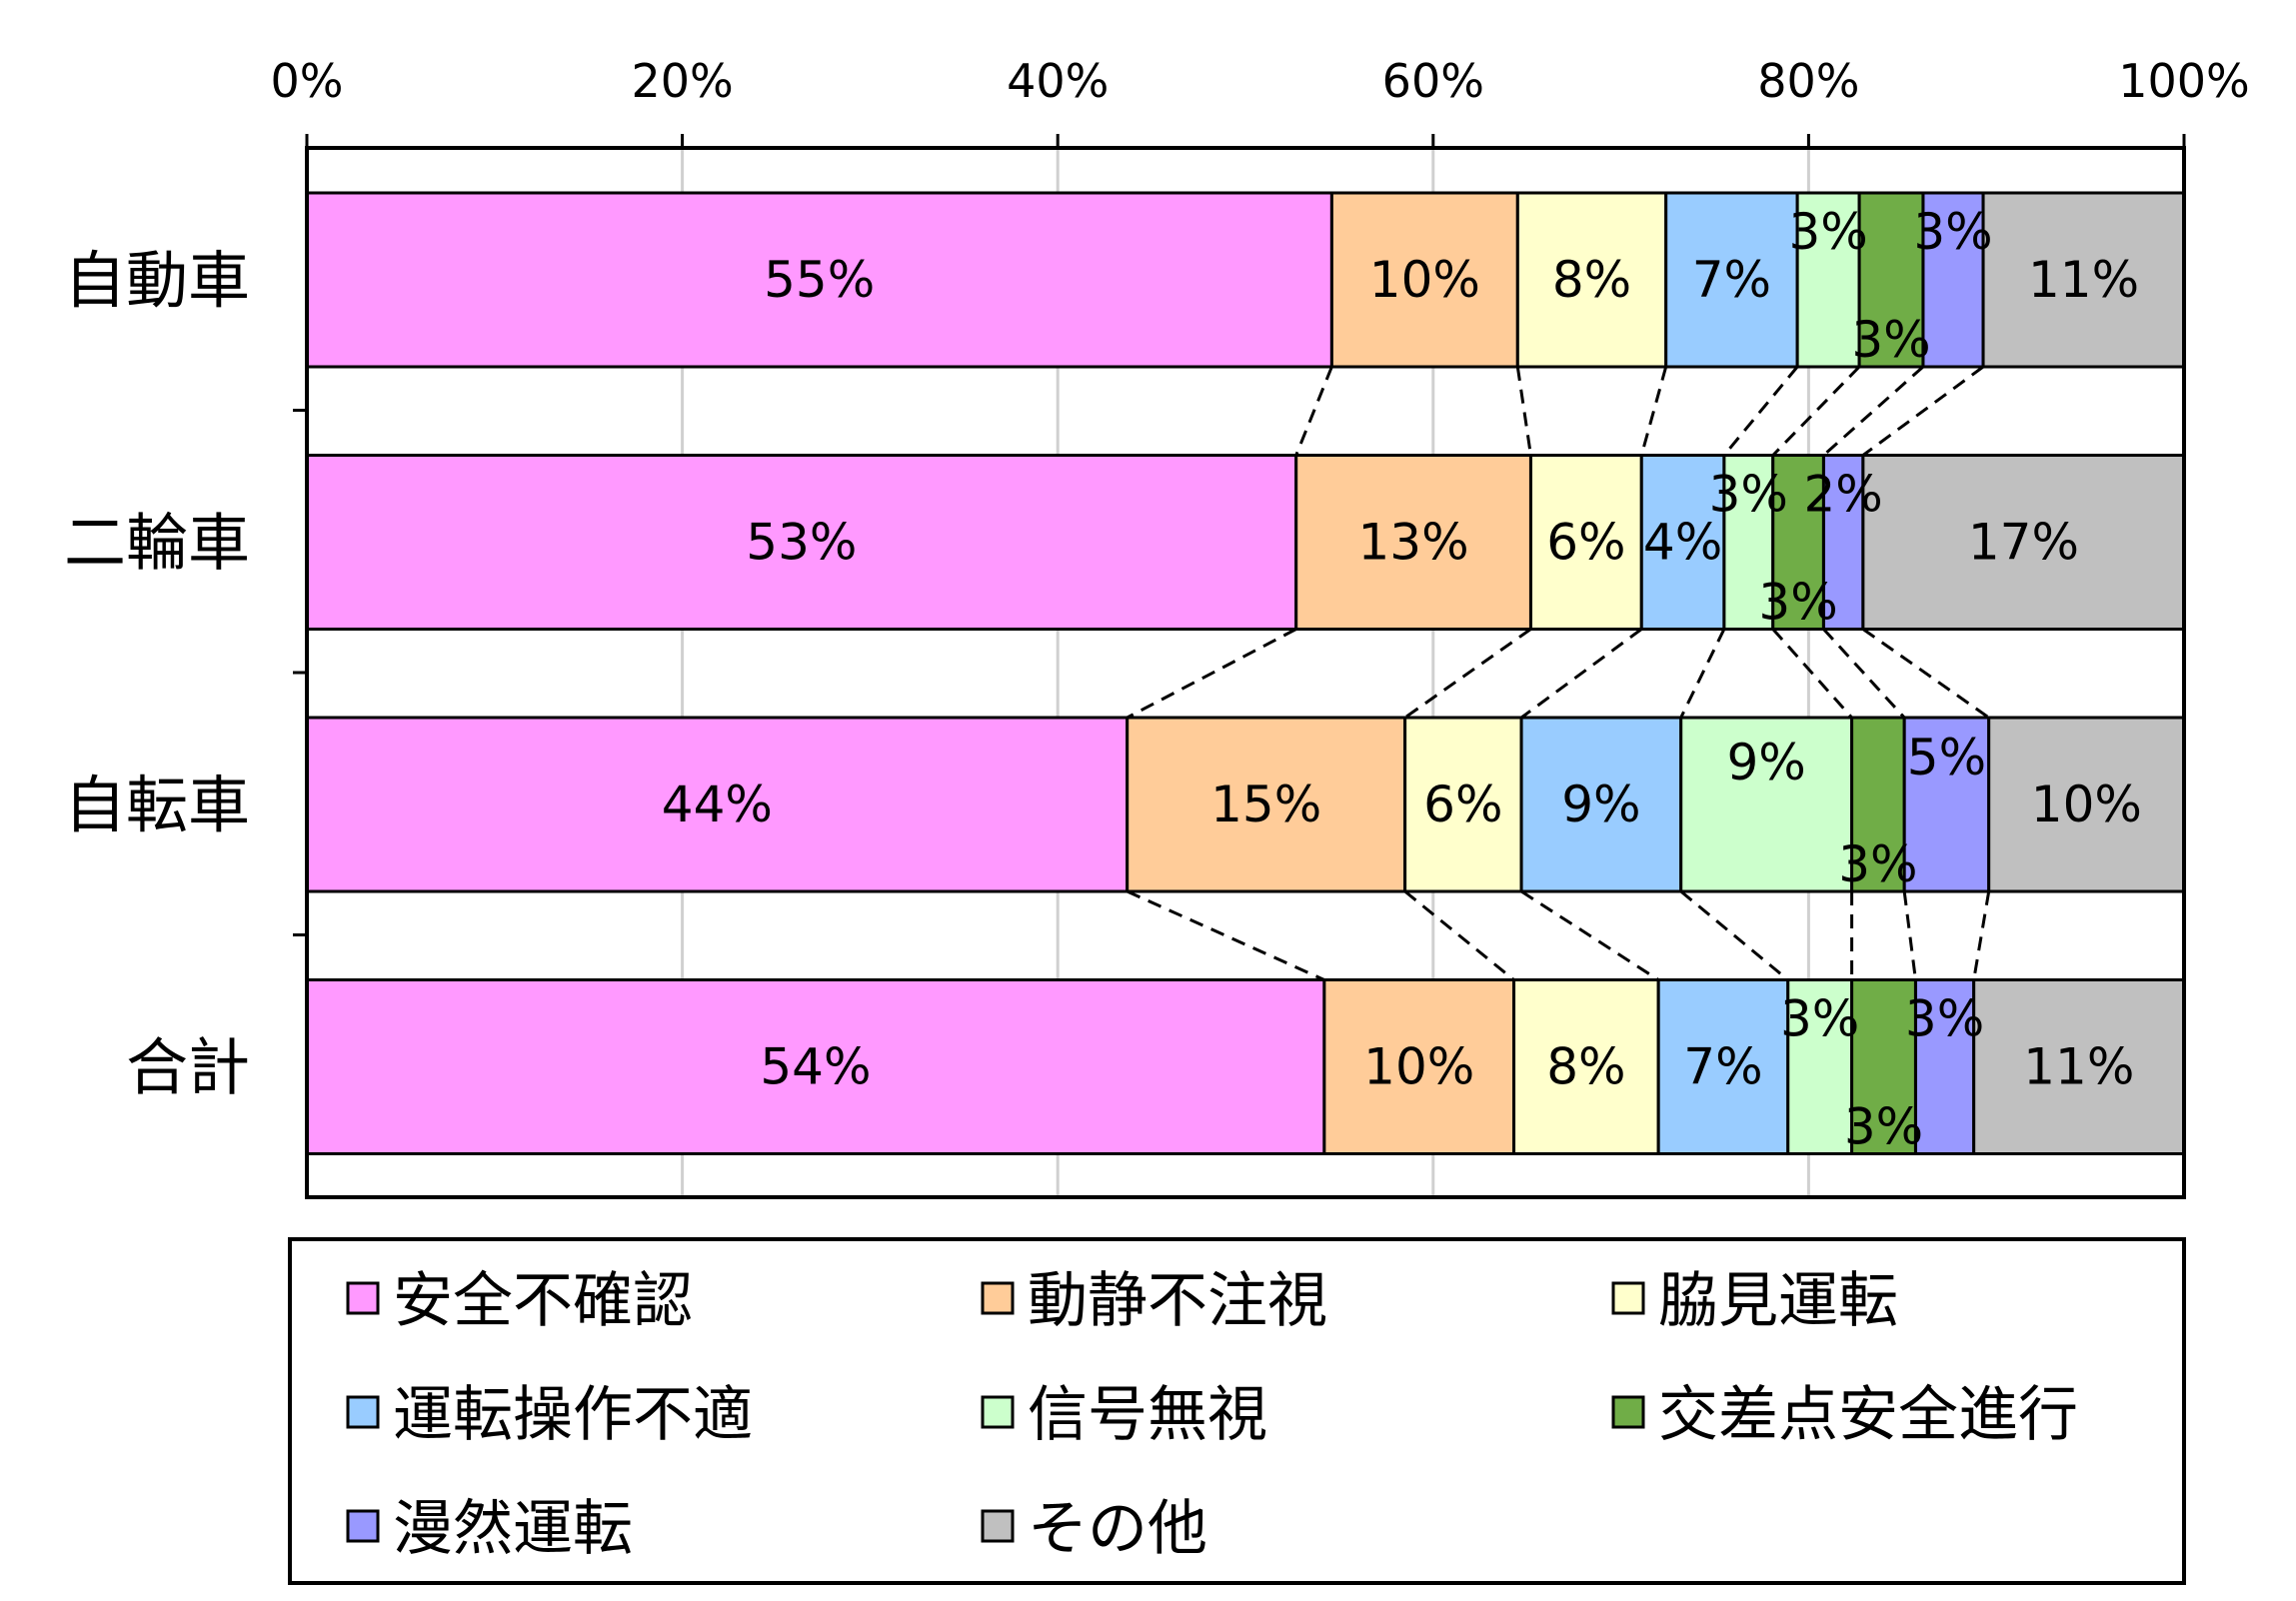 The height and width of the screenshot is (1601, 2296). What do you see at coordinates (513, 1529) in the screenshot?
I see `legend-label: 漫然運転` at bounding box center [513, 1529].